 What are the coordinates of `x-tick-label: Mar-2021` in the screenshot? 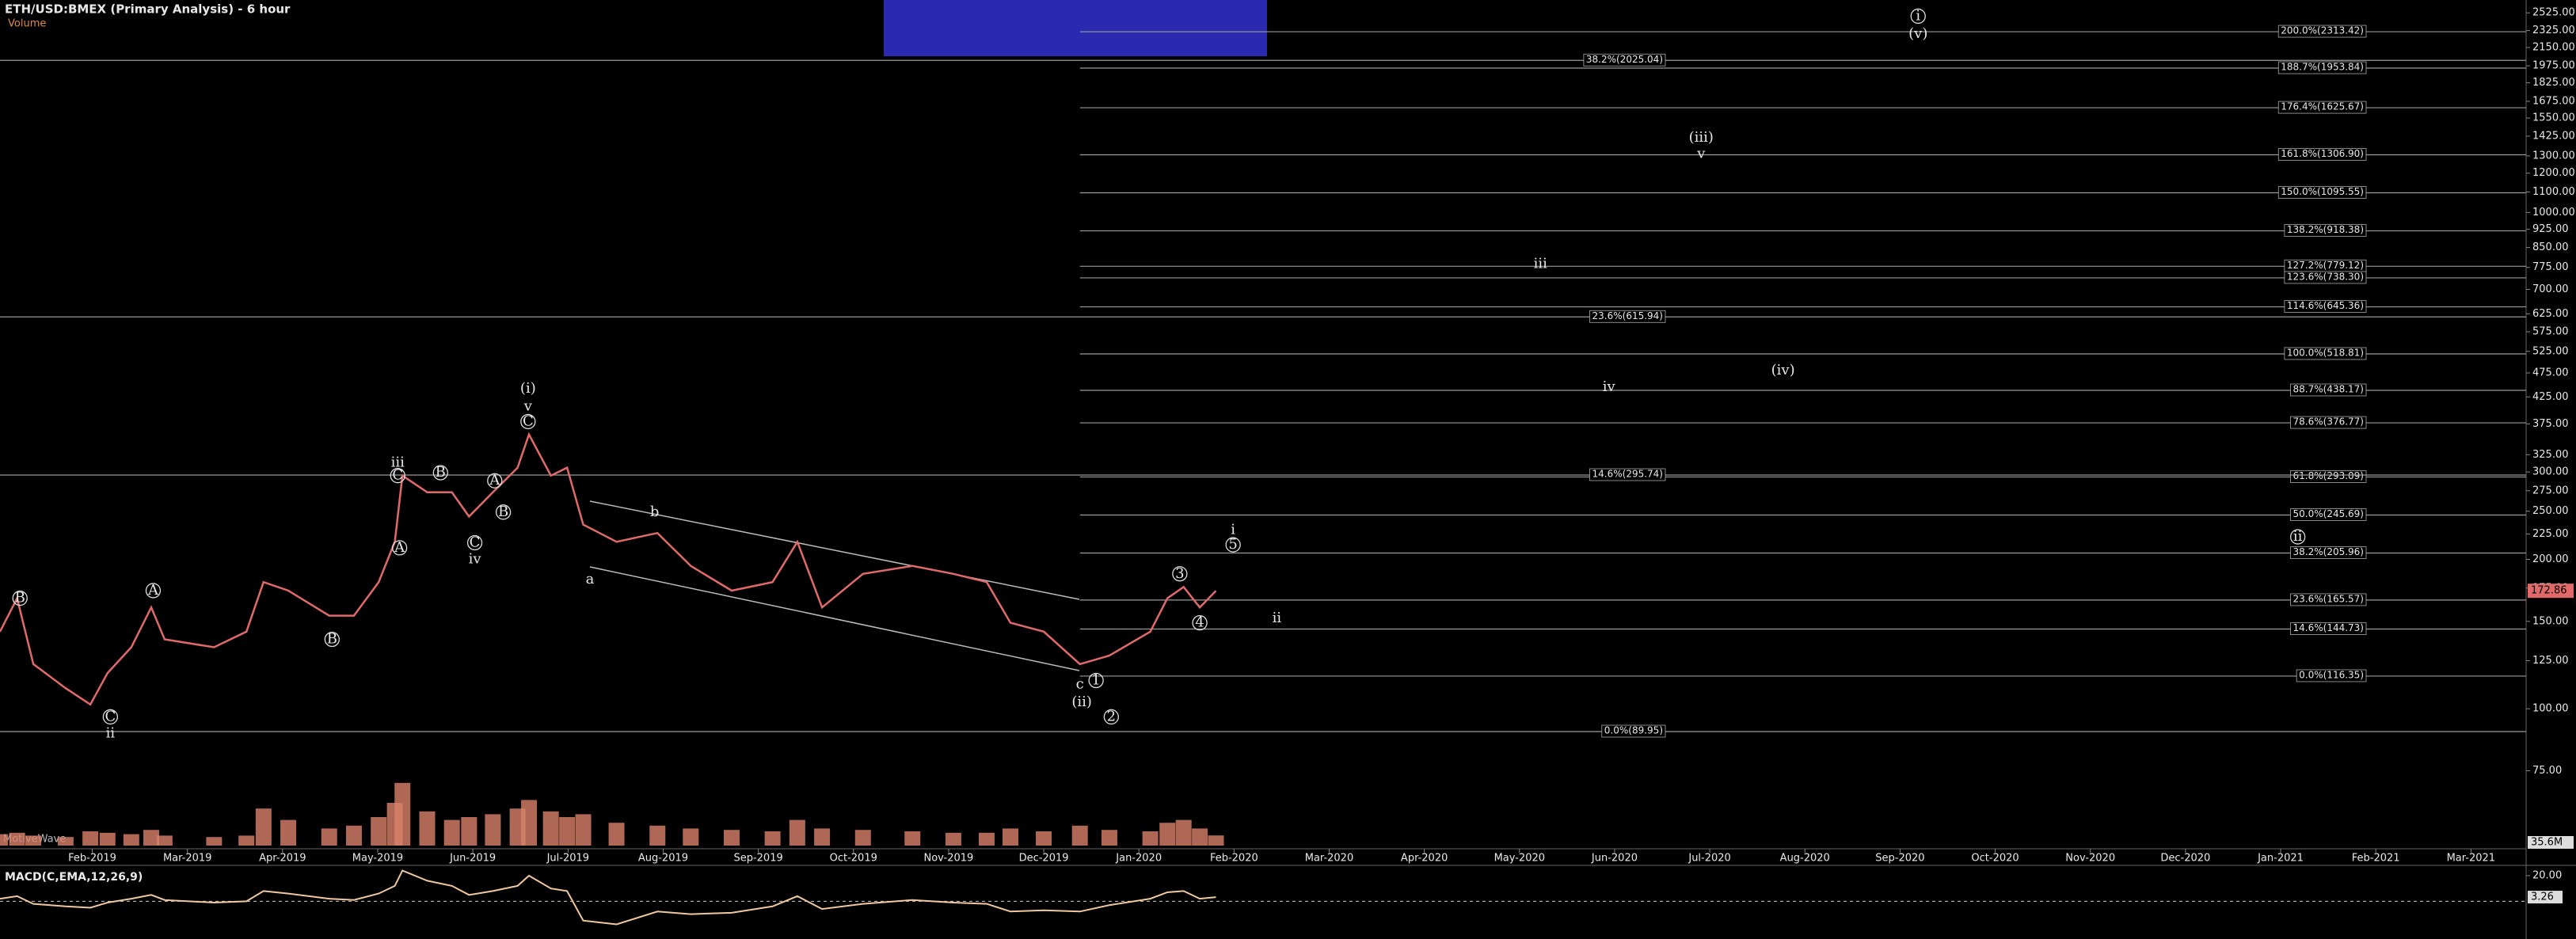 It's located at (2471, 859).